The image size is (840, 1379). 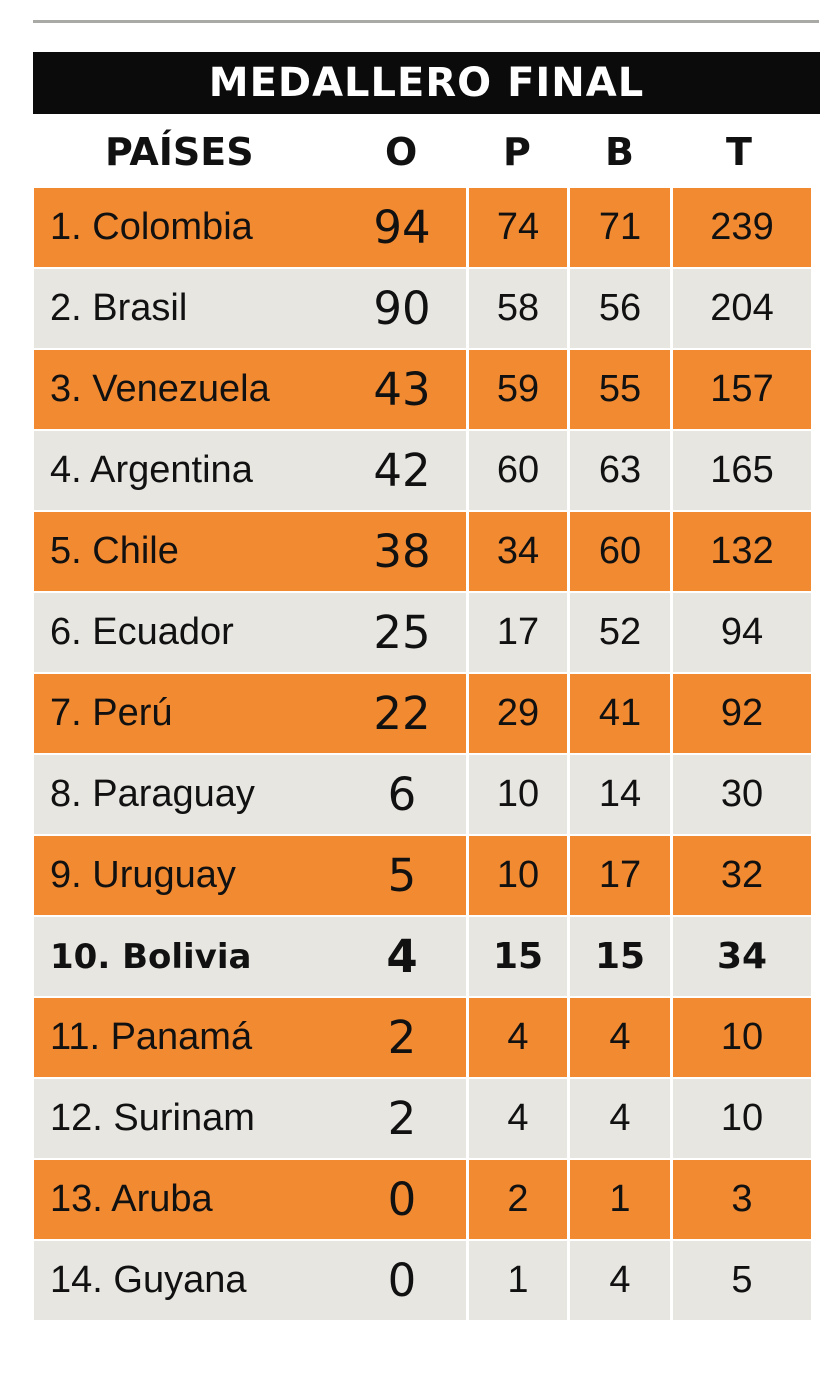 What do you see at coordinates (192, 389) in the screenshot?
I see `country-cell: 3. Venezuela` at bounding box center [192, 389].